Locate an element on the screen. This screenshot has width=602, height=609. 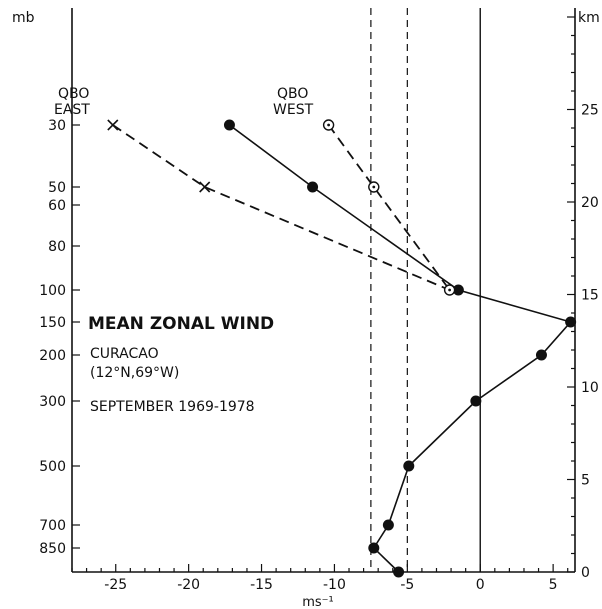
y-tick-label-mb: 80 is located at coordinates (57, 247).